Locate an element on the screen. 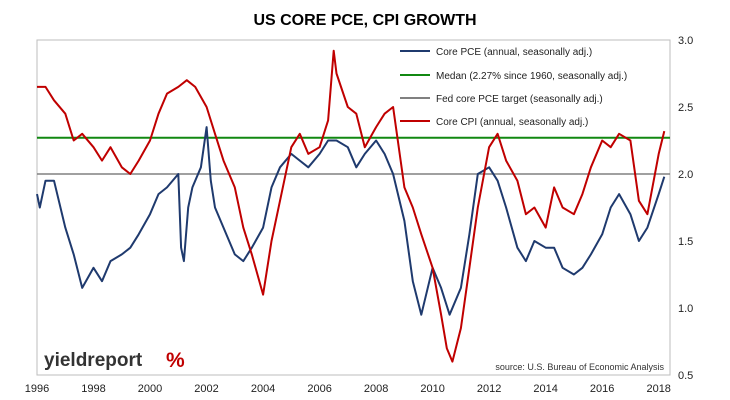 The image size is (730, 400). x-tick-label: 2006 is located at coordinates (319, 389).